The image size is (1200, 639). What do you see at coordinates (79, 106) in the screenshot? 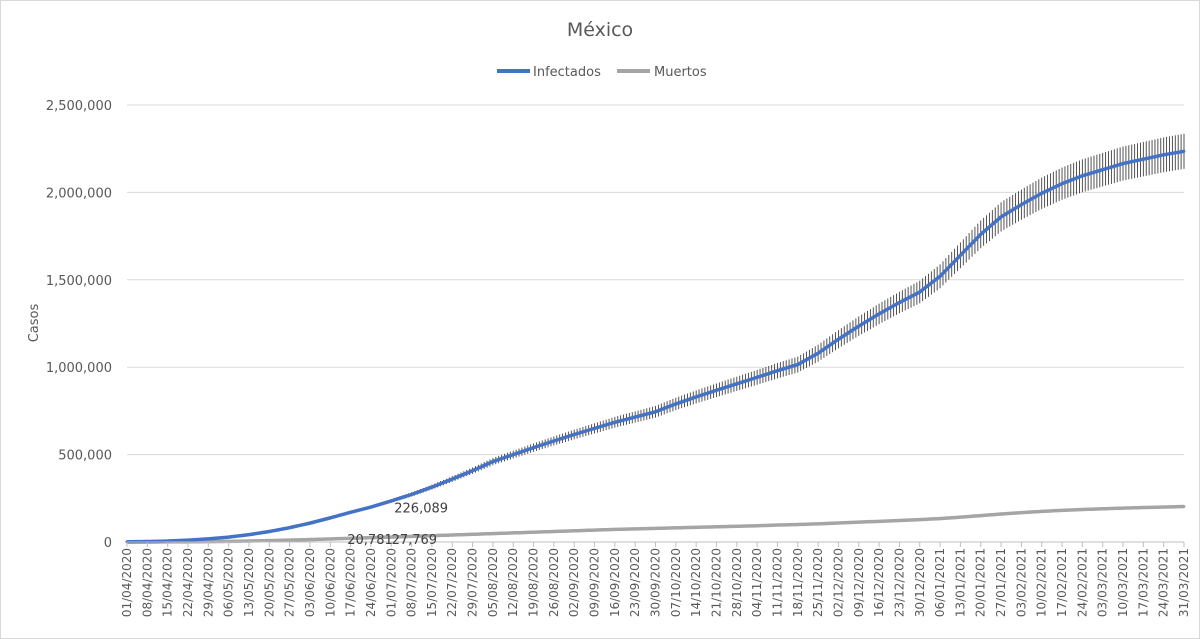
I see `y-tick-label: 2,500,000` at bounding box center [79, 106].